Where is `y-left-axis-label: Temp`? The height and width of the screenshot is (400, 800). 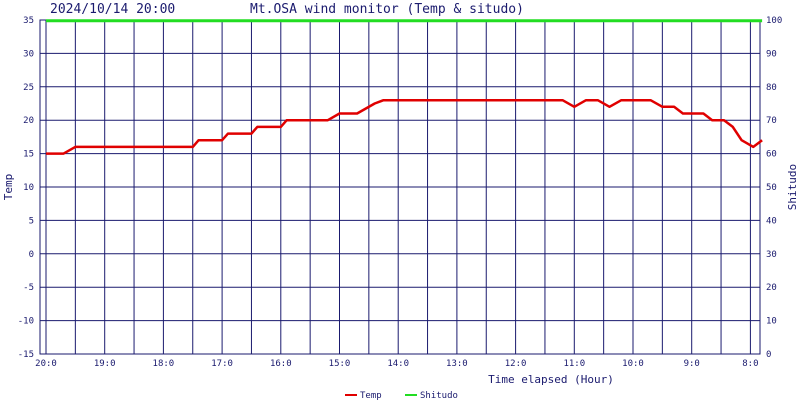
y-left-axis-label: Temp is located at coordinates (8, 187).